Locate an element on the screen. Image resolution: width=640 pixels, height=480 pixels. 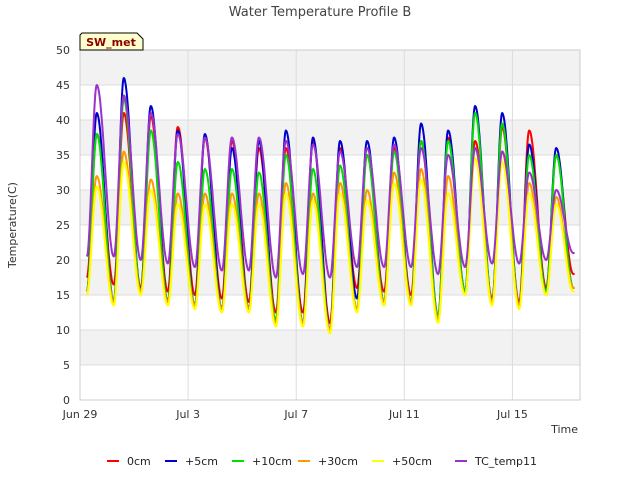
y-tick-label: 5 is located at coordinates (66, 365).